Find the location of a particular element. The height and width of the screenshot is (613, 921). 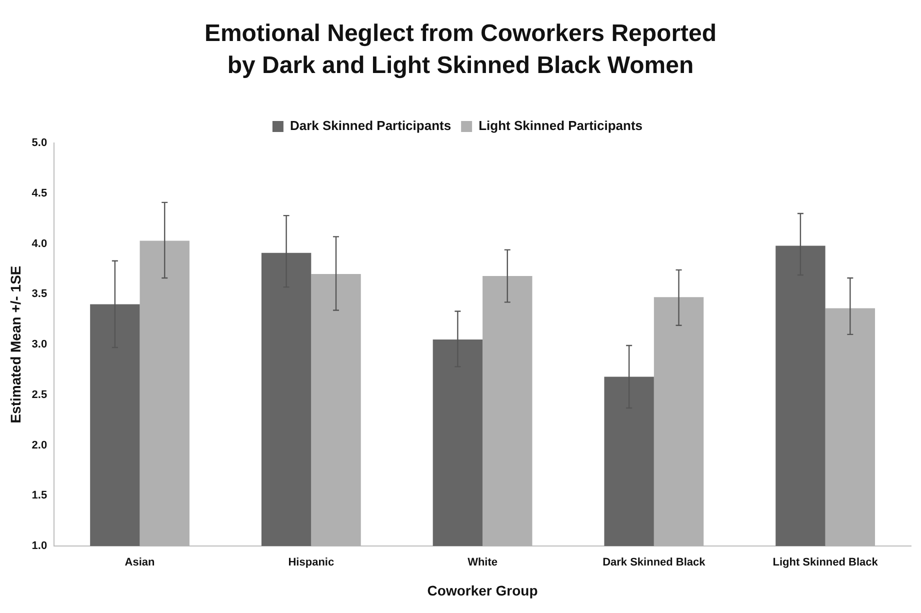

y-tick-label: 2.5 is located at coordinates (40, 394).